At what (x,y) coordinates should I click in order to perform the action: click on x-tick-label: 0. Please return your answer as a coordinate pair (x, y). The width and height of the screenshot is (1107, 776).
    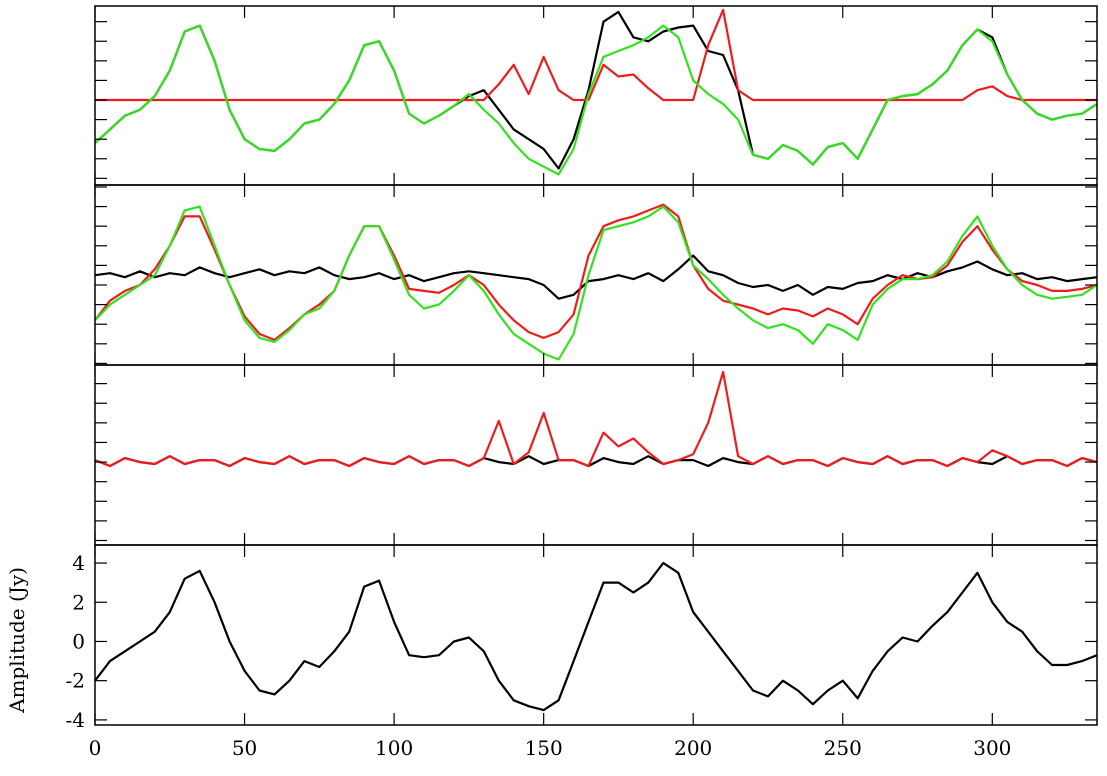
    Looking at the image, I should click on (95, 748).